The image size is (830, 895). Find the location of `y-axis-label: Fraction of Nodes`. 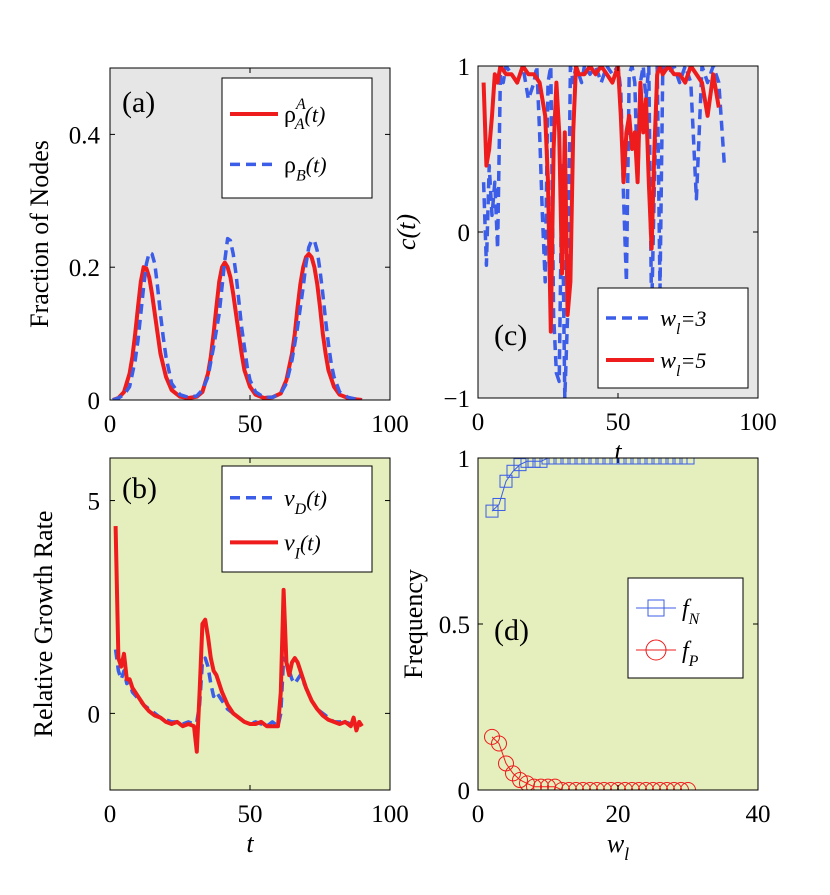

y-axis-label: Fraction of Nodes is located at coordinates (39, 234).